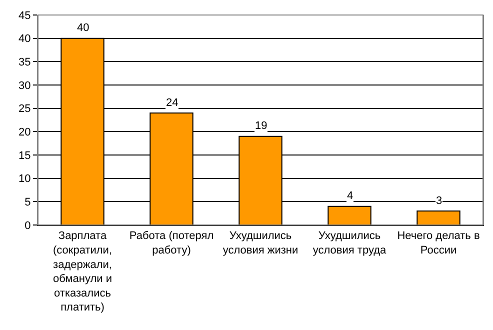 The height and width of the screenshot is (330, 493). What do you see at coordinates (439, 201) in the screenshot?
I see `data-label: 3` at bounding box center [439, 201].